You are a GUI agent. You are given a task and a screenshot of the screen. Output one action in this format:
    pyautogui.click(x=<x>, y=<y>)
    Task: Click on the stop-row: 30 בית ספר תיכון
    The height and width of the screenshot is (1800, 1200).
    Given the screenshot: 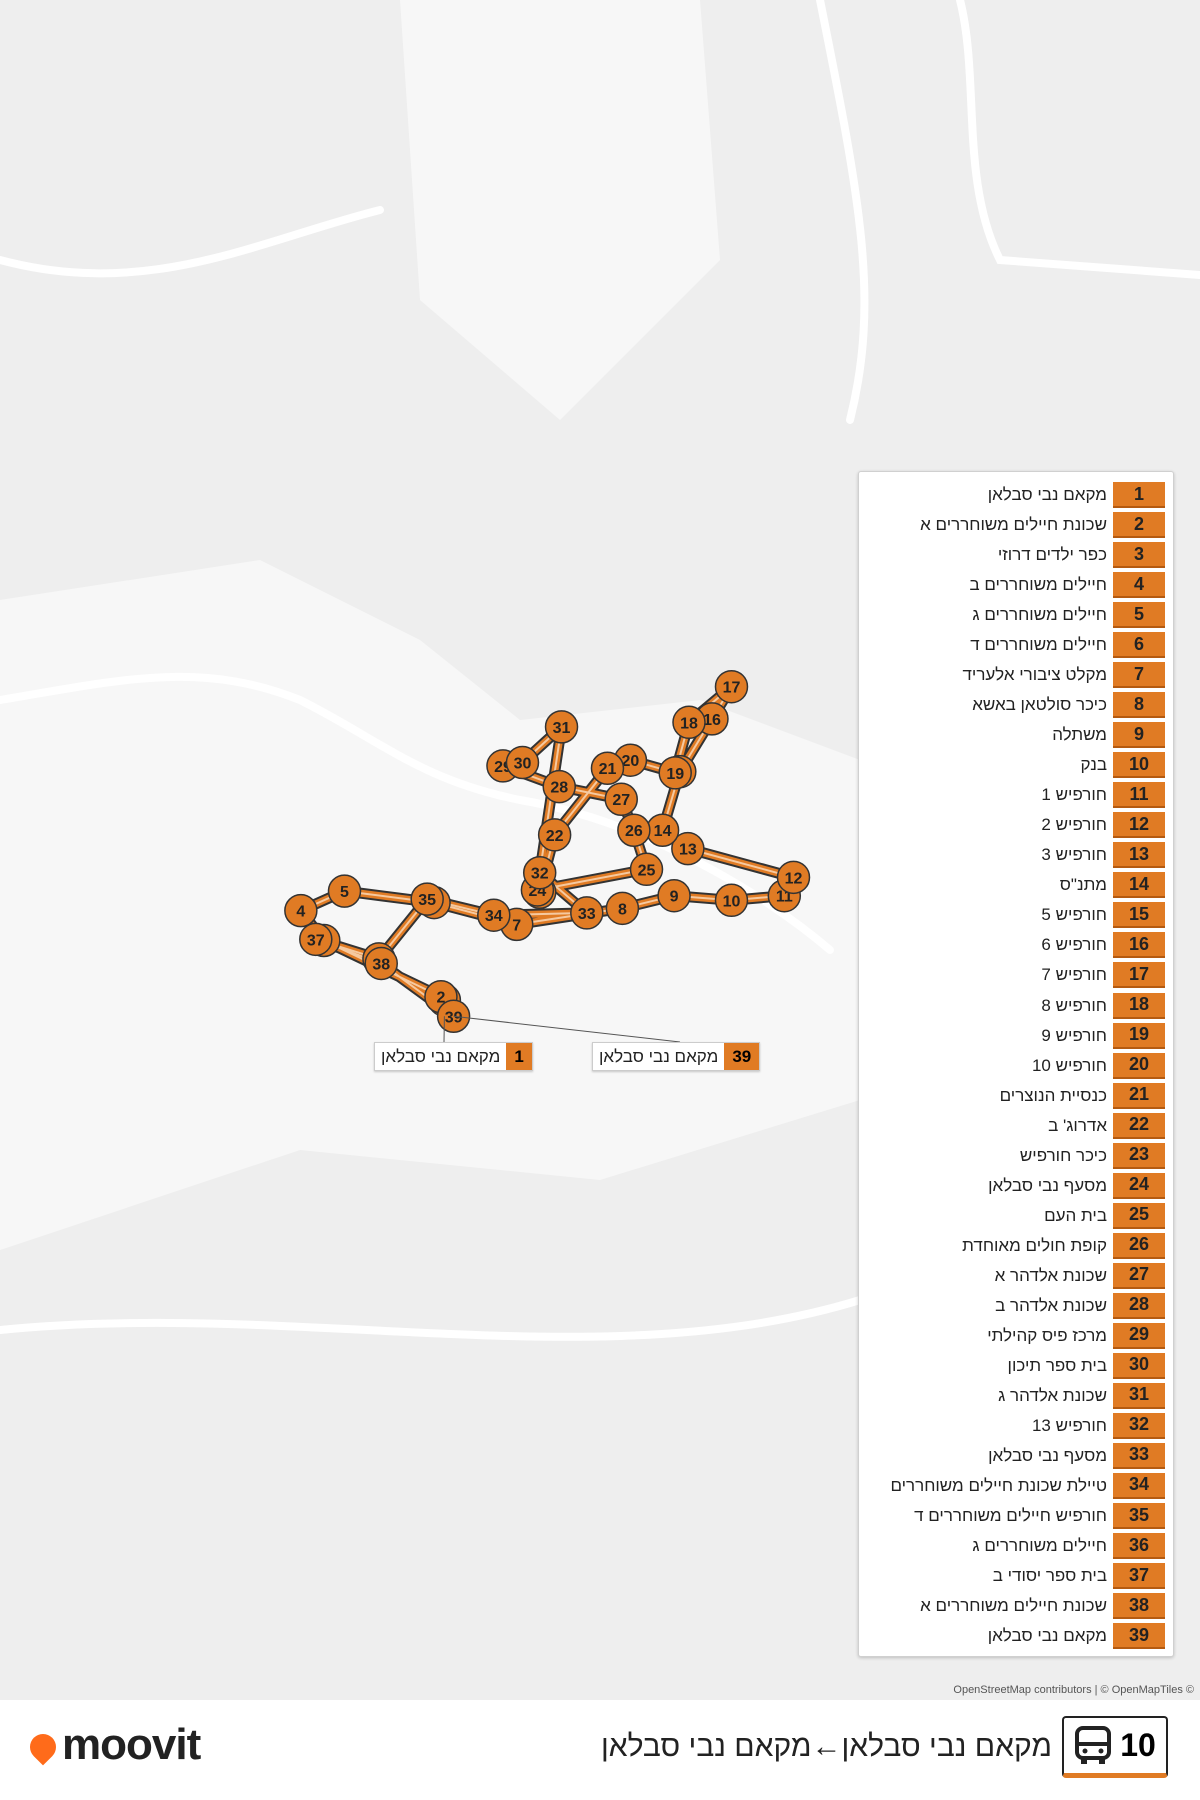 What is the action you would take?
    pyautogui.click(x=1086, y=1365)
    